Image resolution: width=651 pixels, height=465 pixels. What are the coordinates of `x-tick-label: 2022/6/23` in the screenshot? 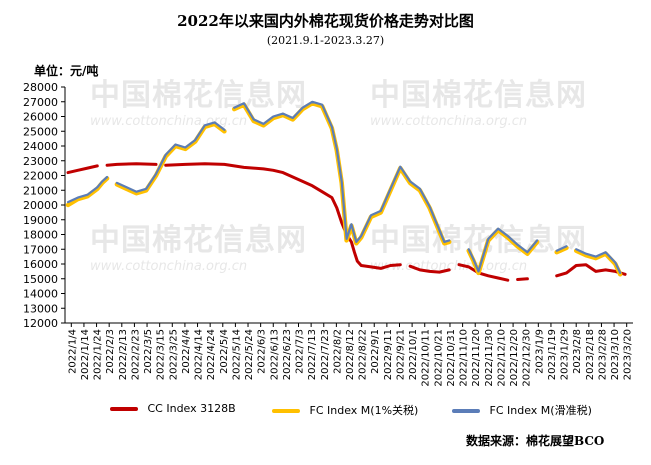 It's located at (287, 354).